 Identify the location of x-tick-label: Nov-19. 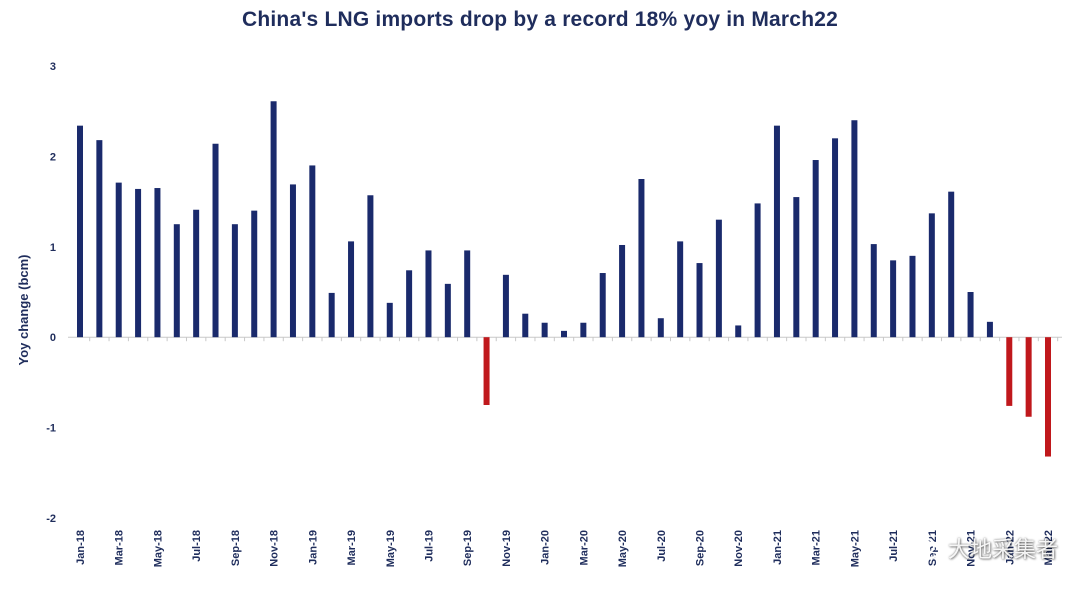
(507, 548).